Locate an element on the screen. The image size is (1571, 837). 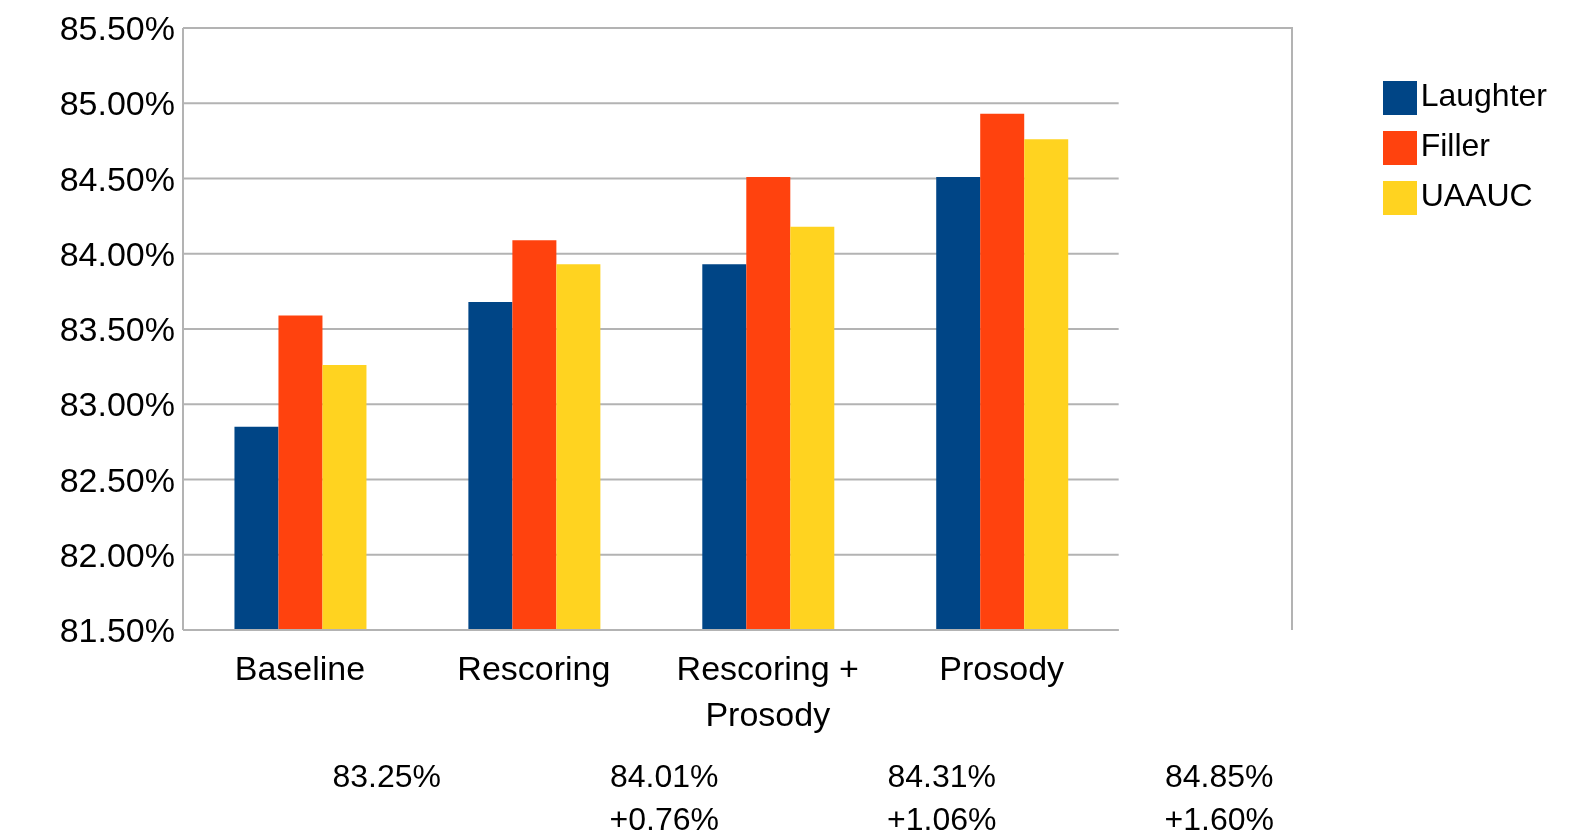
y-tick-label: 83.50% is located at coordinates (117, 329).